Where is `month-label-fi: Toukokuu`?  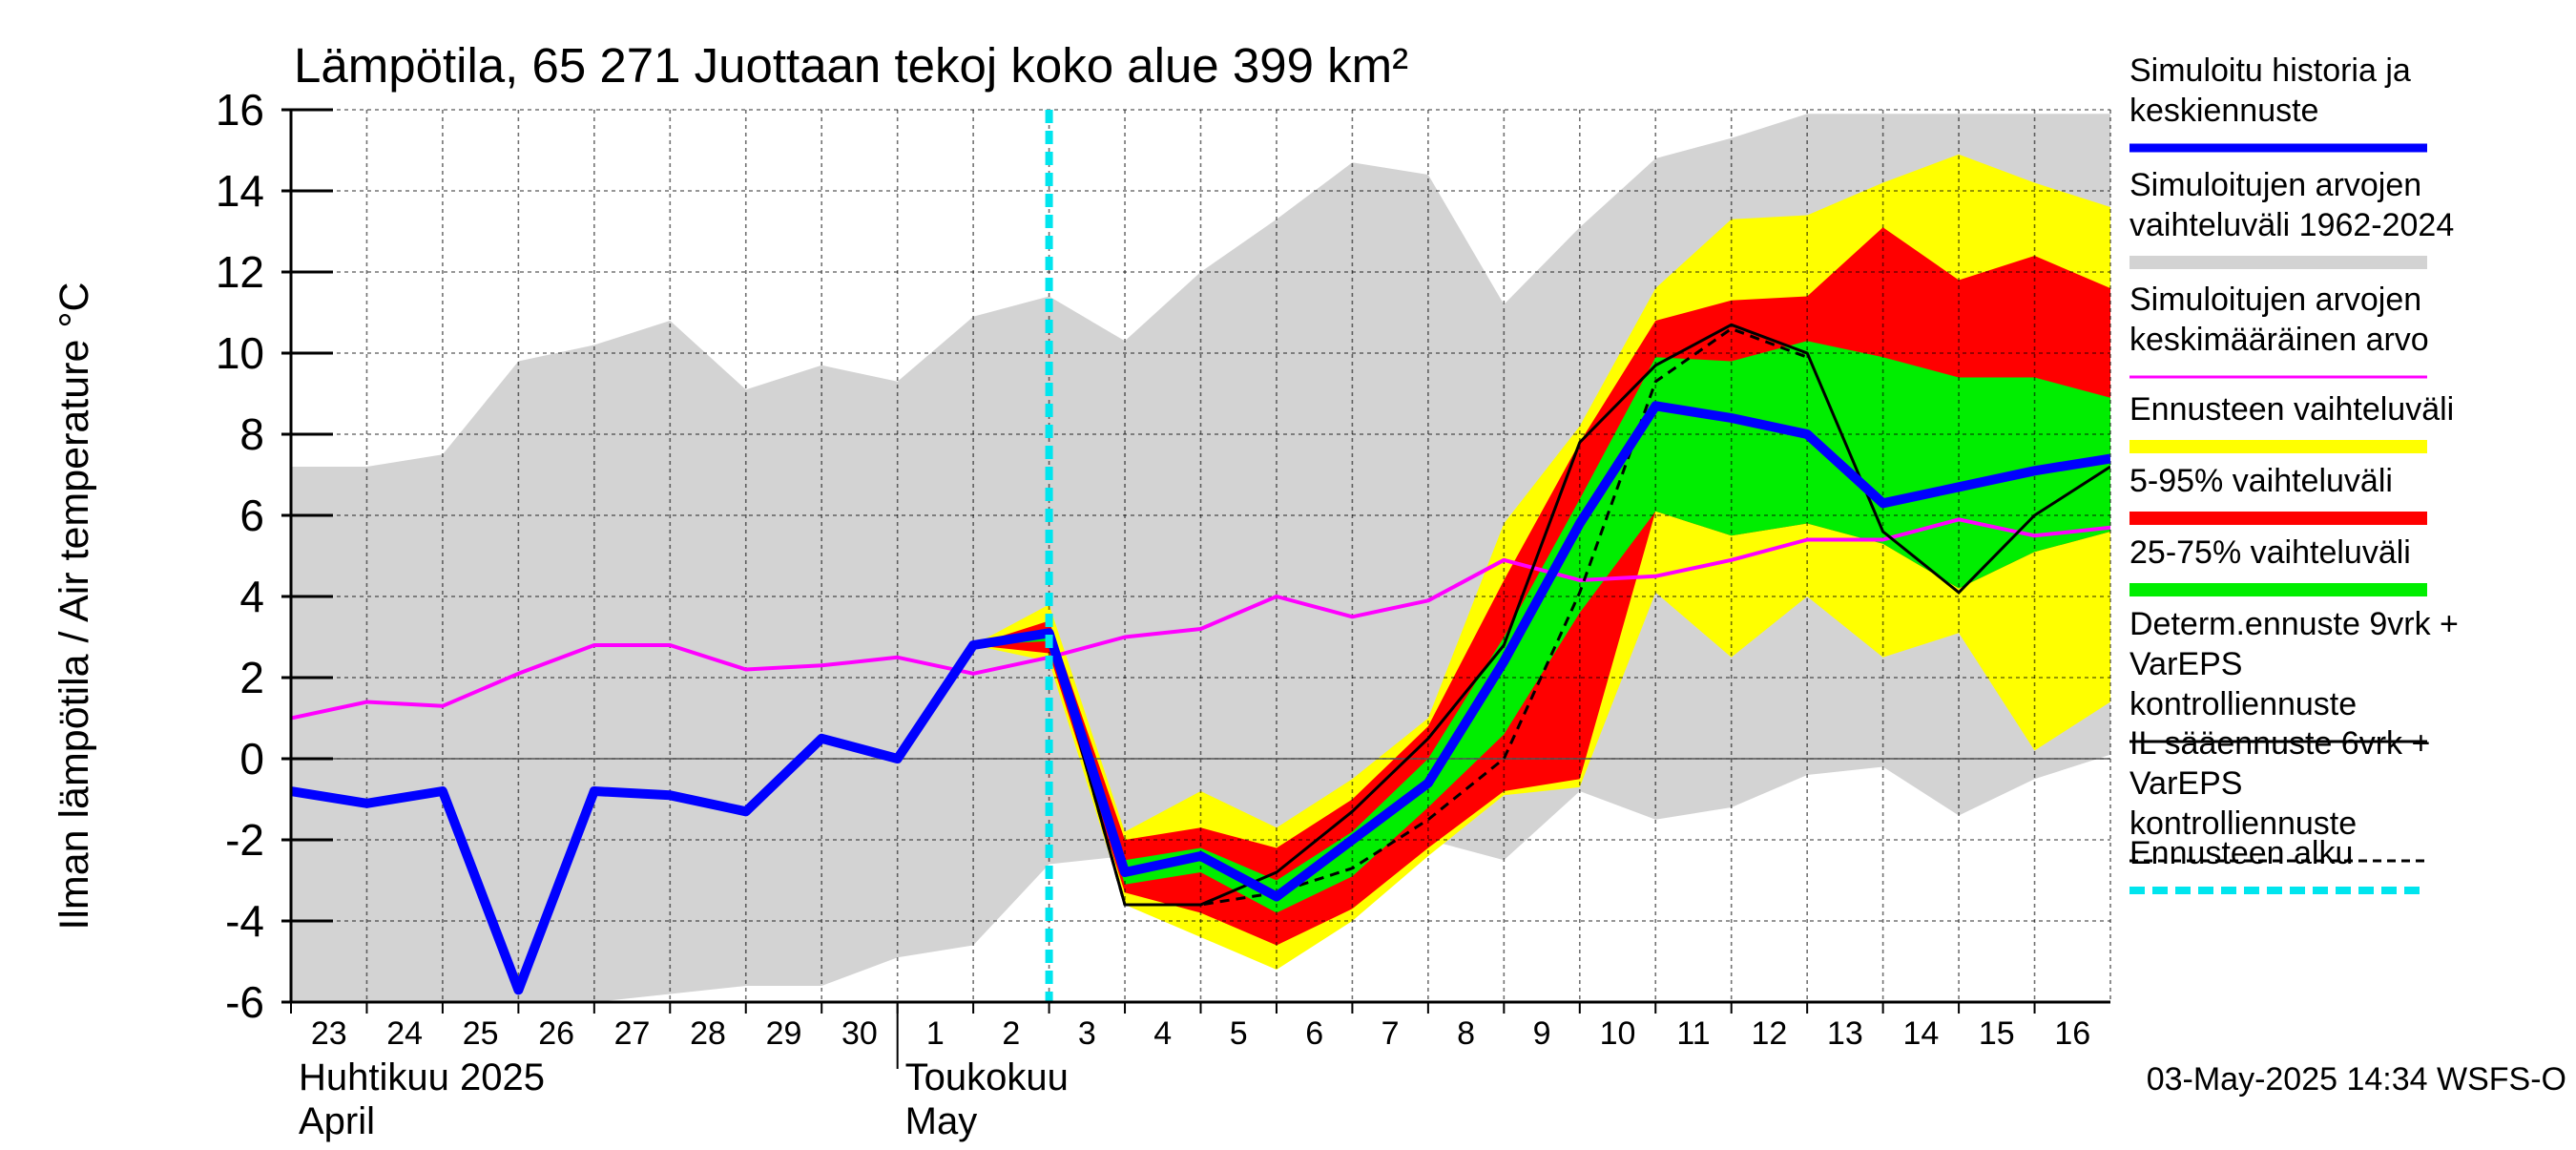
month-label-fi: Toukokuu is located at coordinates (987, 1077).